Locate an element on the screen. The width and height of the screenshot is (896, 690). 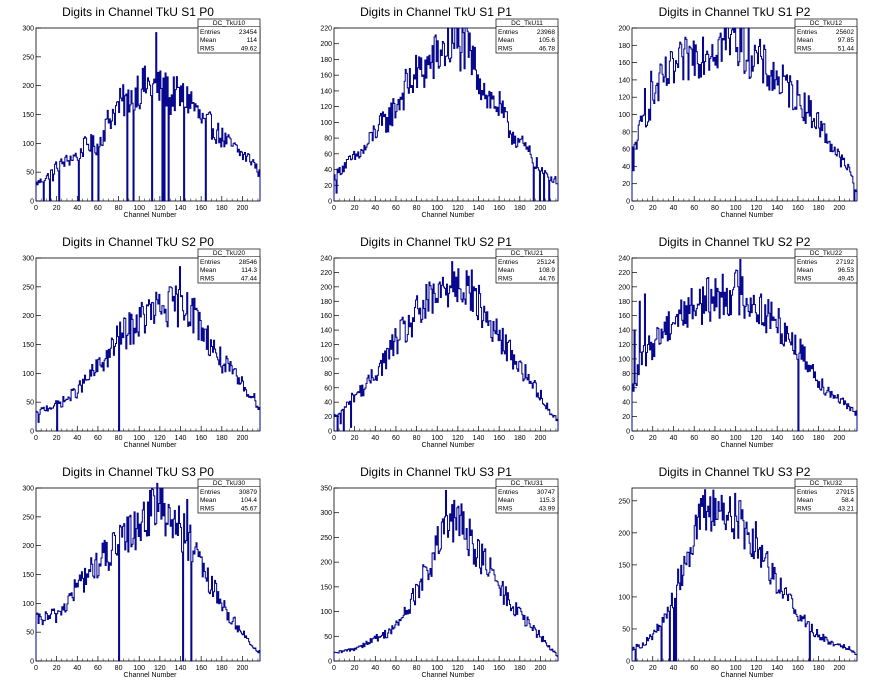
stats-value-entries: 25602 is located at coordinates (845, 32).